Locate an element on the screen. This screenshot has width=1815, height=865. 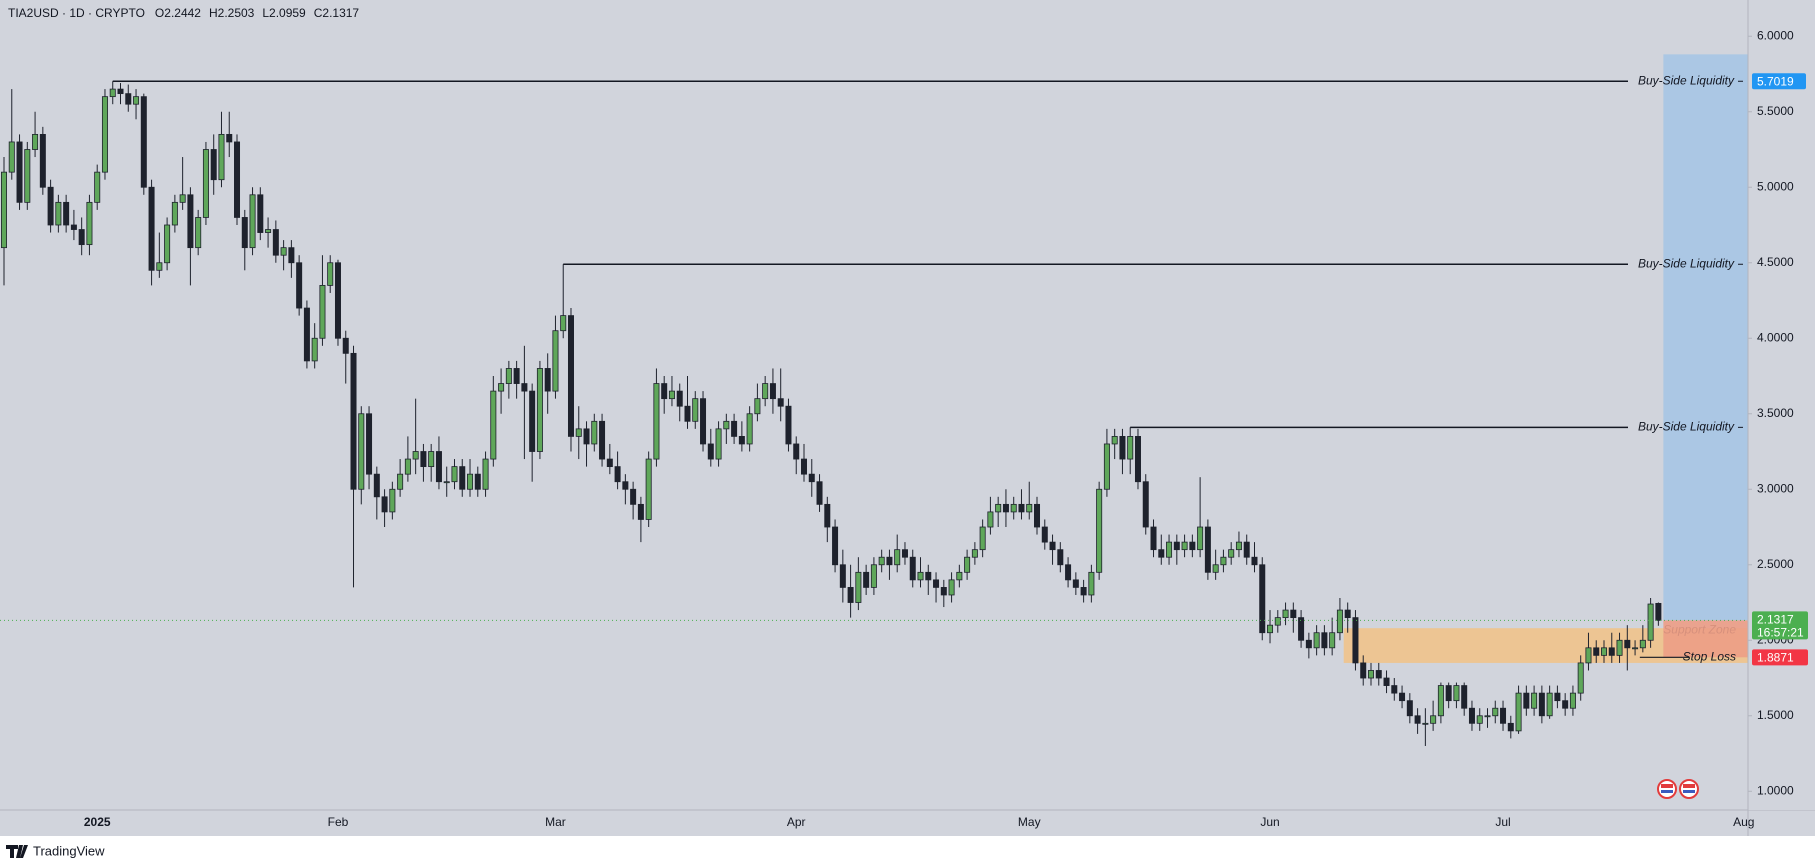
ohlc-value: 2.2442 is located at coordinates (182, 13).